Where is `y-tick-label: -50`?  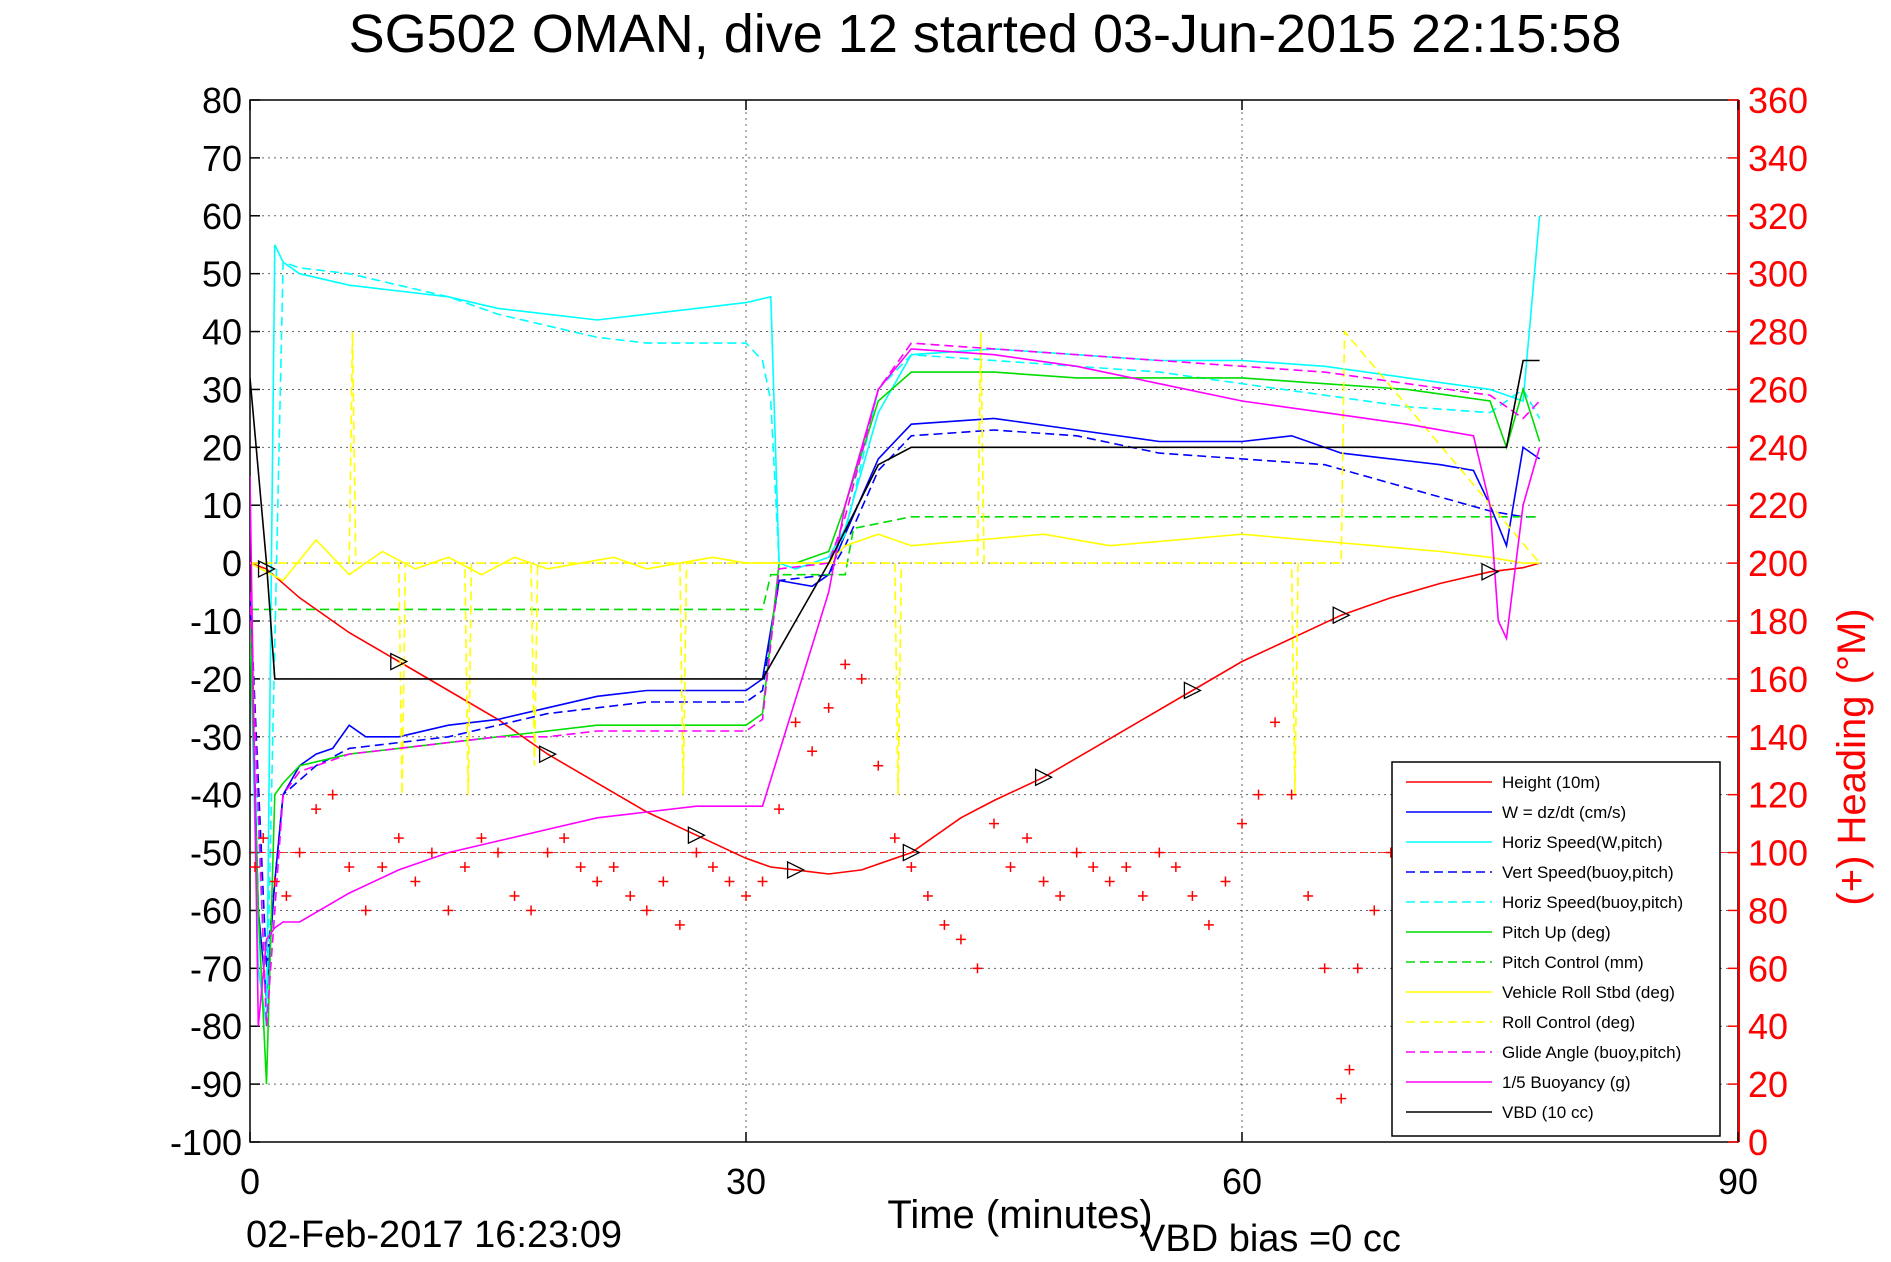
y-tick-label: -50 is located at coordinates (216, 853).